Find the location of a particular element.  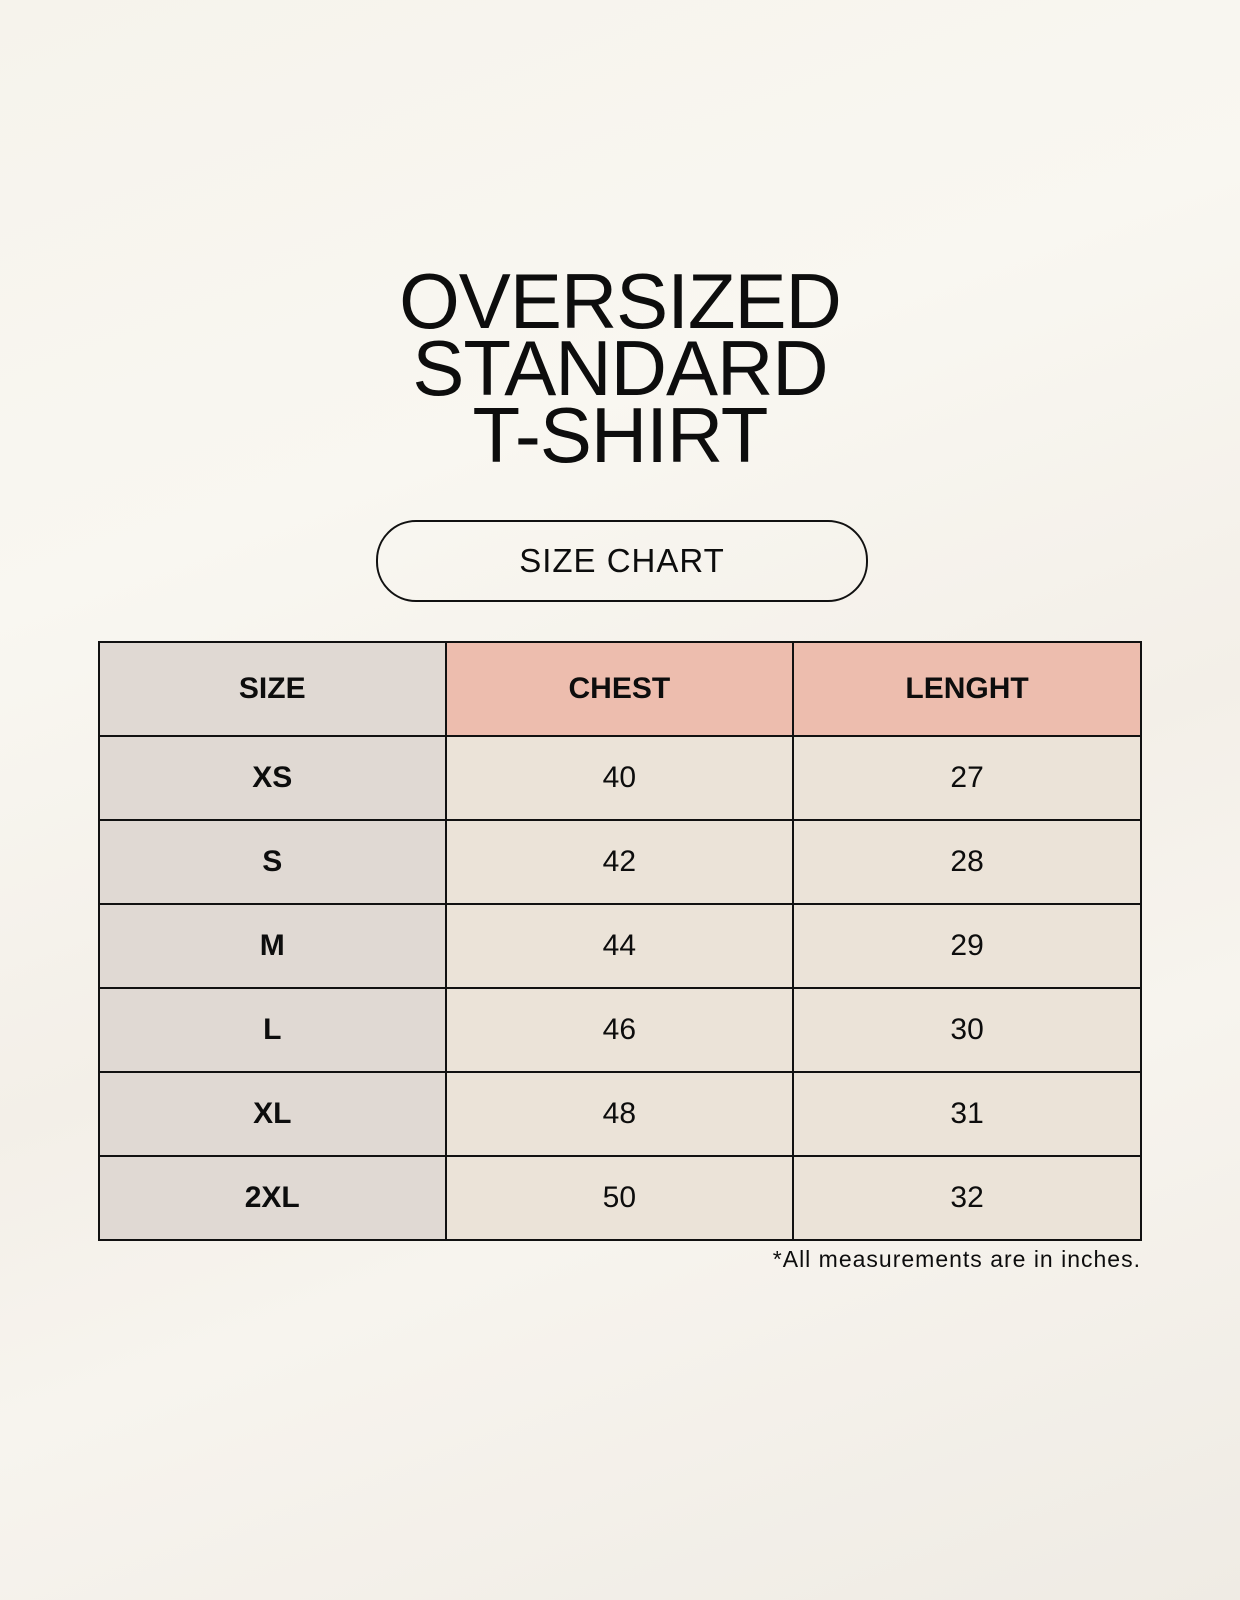

length-cell: 28 is located at coordinates (967, 862).